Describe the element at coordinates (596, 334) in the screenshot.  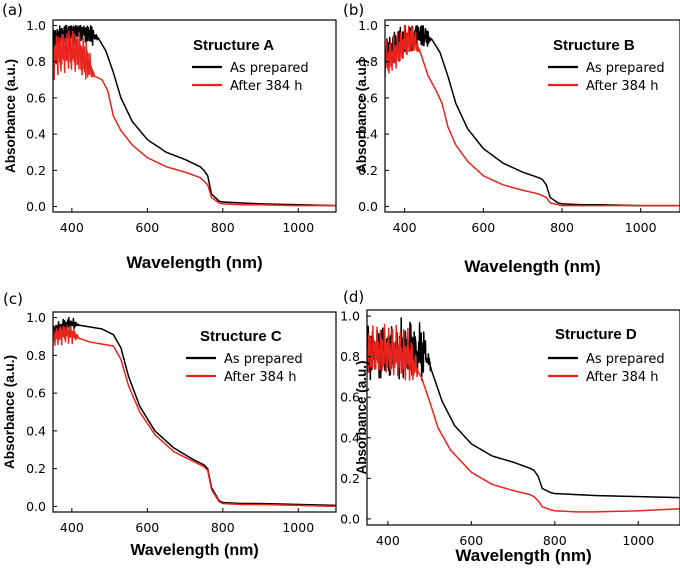
I see `structure-title: Structure D` at that location.